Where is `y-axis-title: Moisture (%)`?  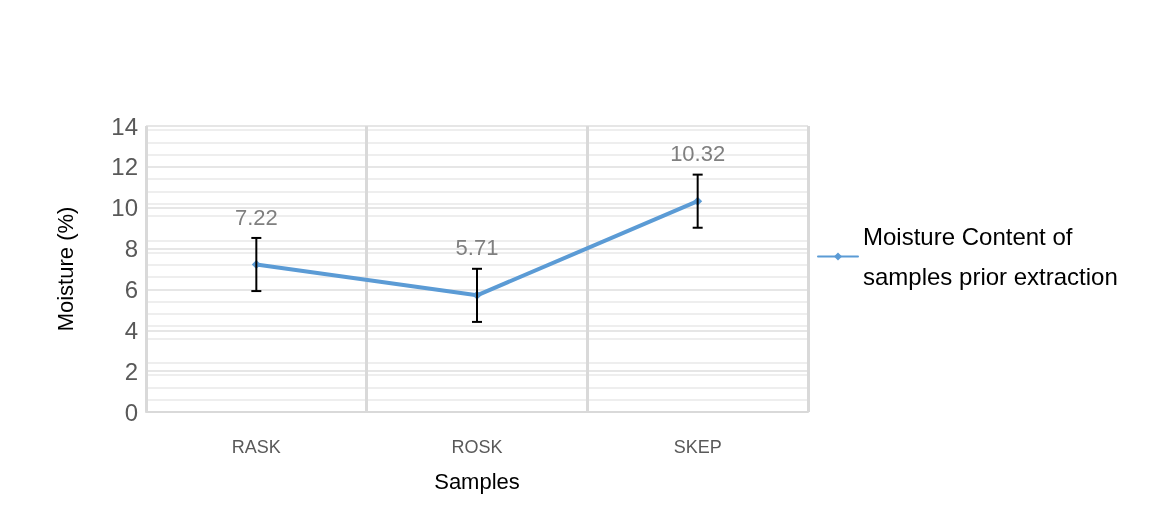
y-axis-title: Moisture (%) is located at coordinates (65, 269).